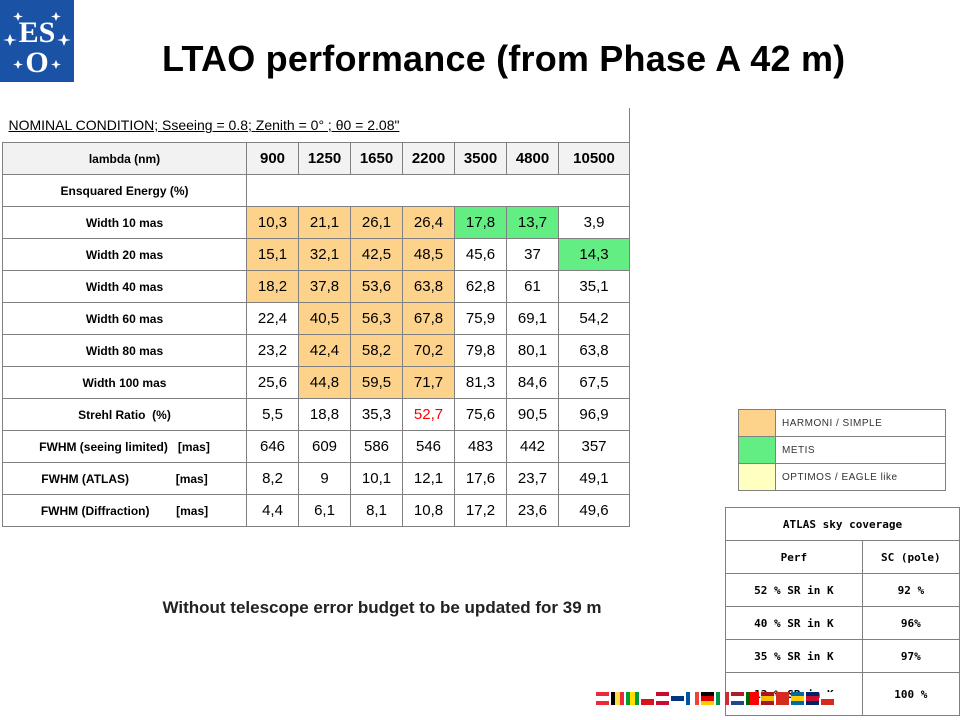 The height and width of the screenshot is (720, 960). Describe the element at coordinates (707, 698) in the screenshot. I see `germany-flag-icon` at that location.